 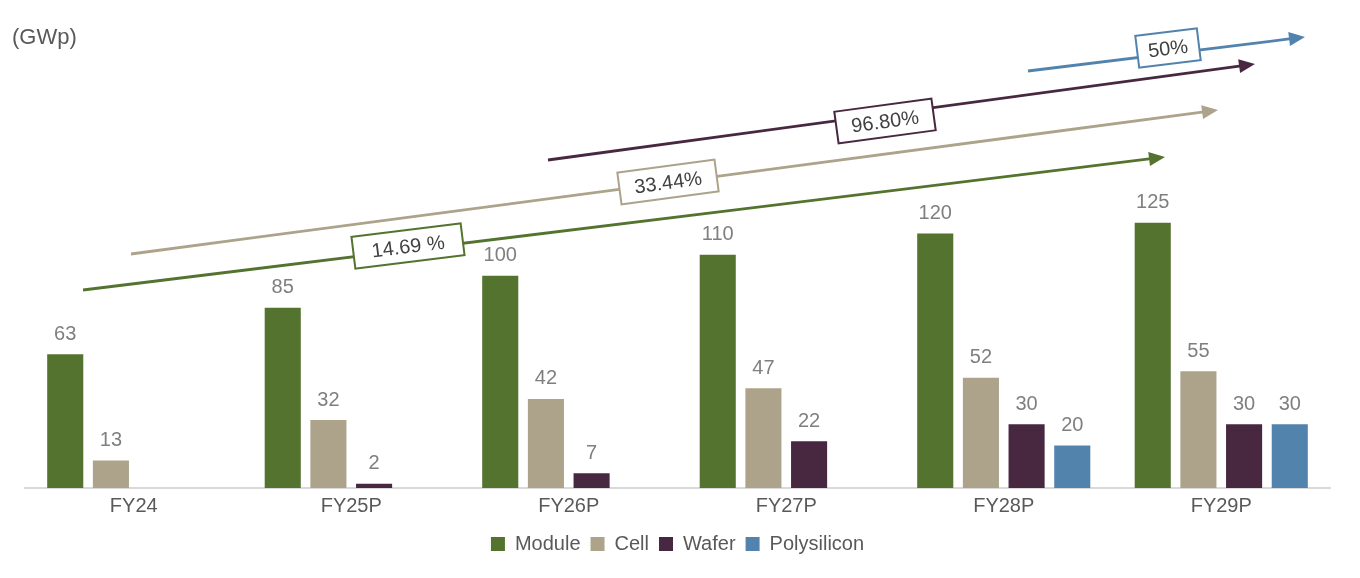 What do you see at coordinates (500, 254) in the screenshot?
I see `data-label: 100` at bounding box center [500, 254].